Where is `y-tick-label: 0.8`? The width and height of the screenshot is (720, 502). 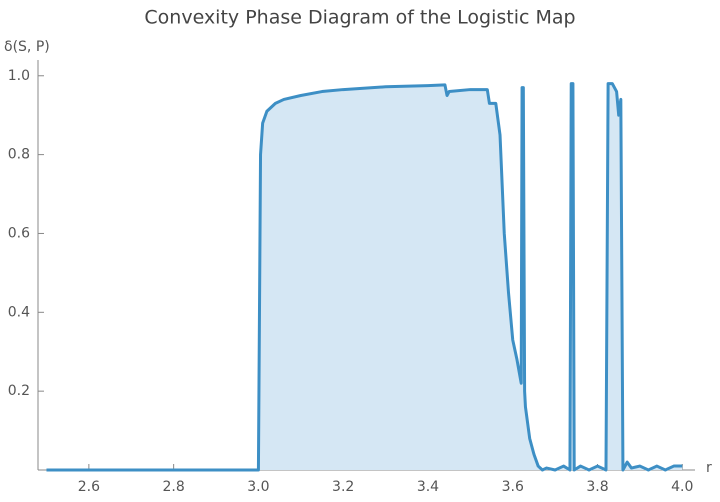
y-tick-label: 0.8 is located at coordinates (19, 155).